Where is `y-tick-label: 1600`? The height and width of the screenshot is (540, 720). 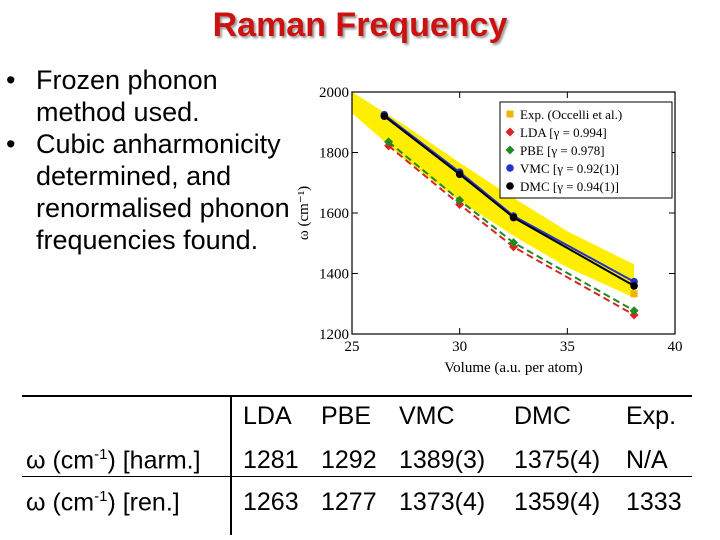 y-tick-label: 1600 is located at coordinates (334, 214).